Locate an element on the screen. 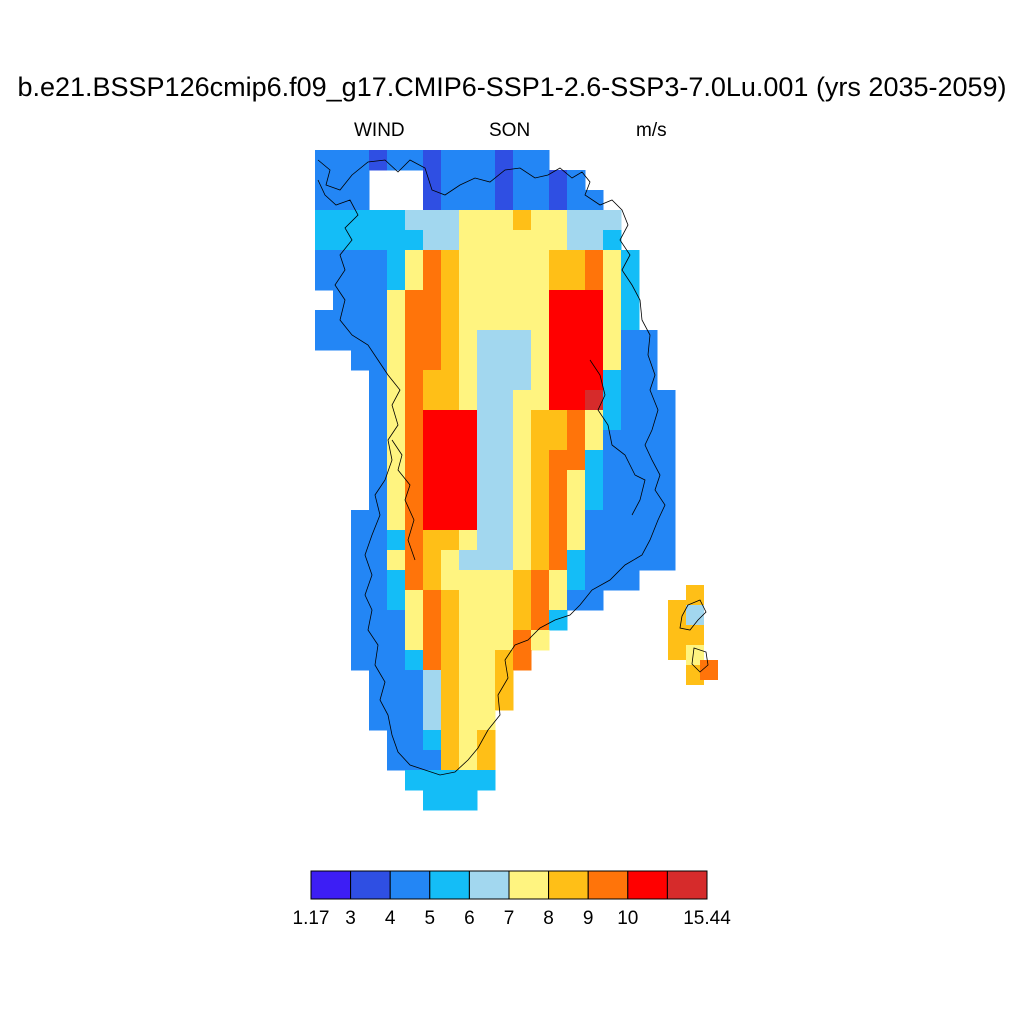 The image size is (1024, 1024). colorbar-label: 9 is located at coordinates (588, 918).